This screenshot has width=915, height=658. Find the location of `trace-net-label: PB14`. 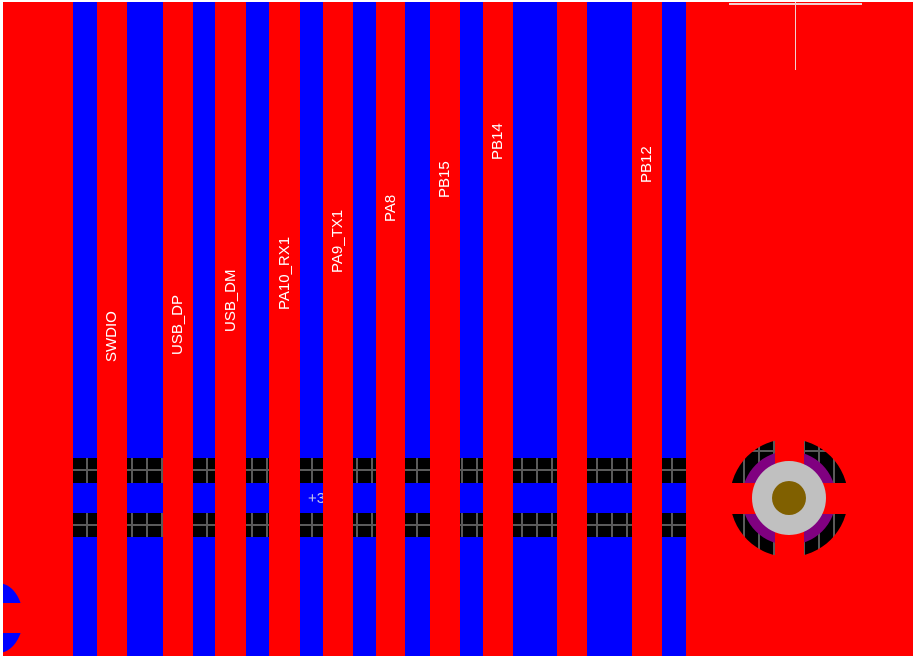

trace-net-label: PB14 is located at coordinates (497, 141).